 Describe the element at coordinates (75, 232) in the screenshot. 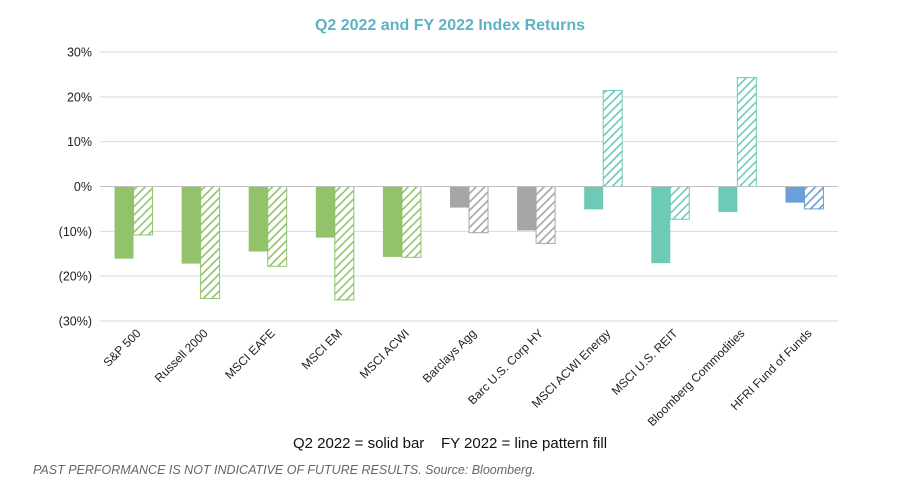

I see `y-tick-label: (10%)` at that location.